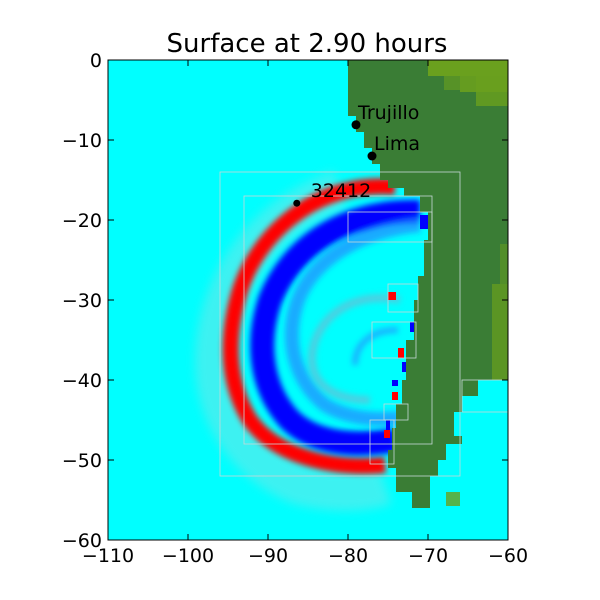 Image resolution: width=600 pixels, height=600 pixels. What do you see at coordinates (388, 113) in the screenshot?
I see `label-trujillo: Trujillo` at bounding box center [388, 113].